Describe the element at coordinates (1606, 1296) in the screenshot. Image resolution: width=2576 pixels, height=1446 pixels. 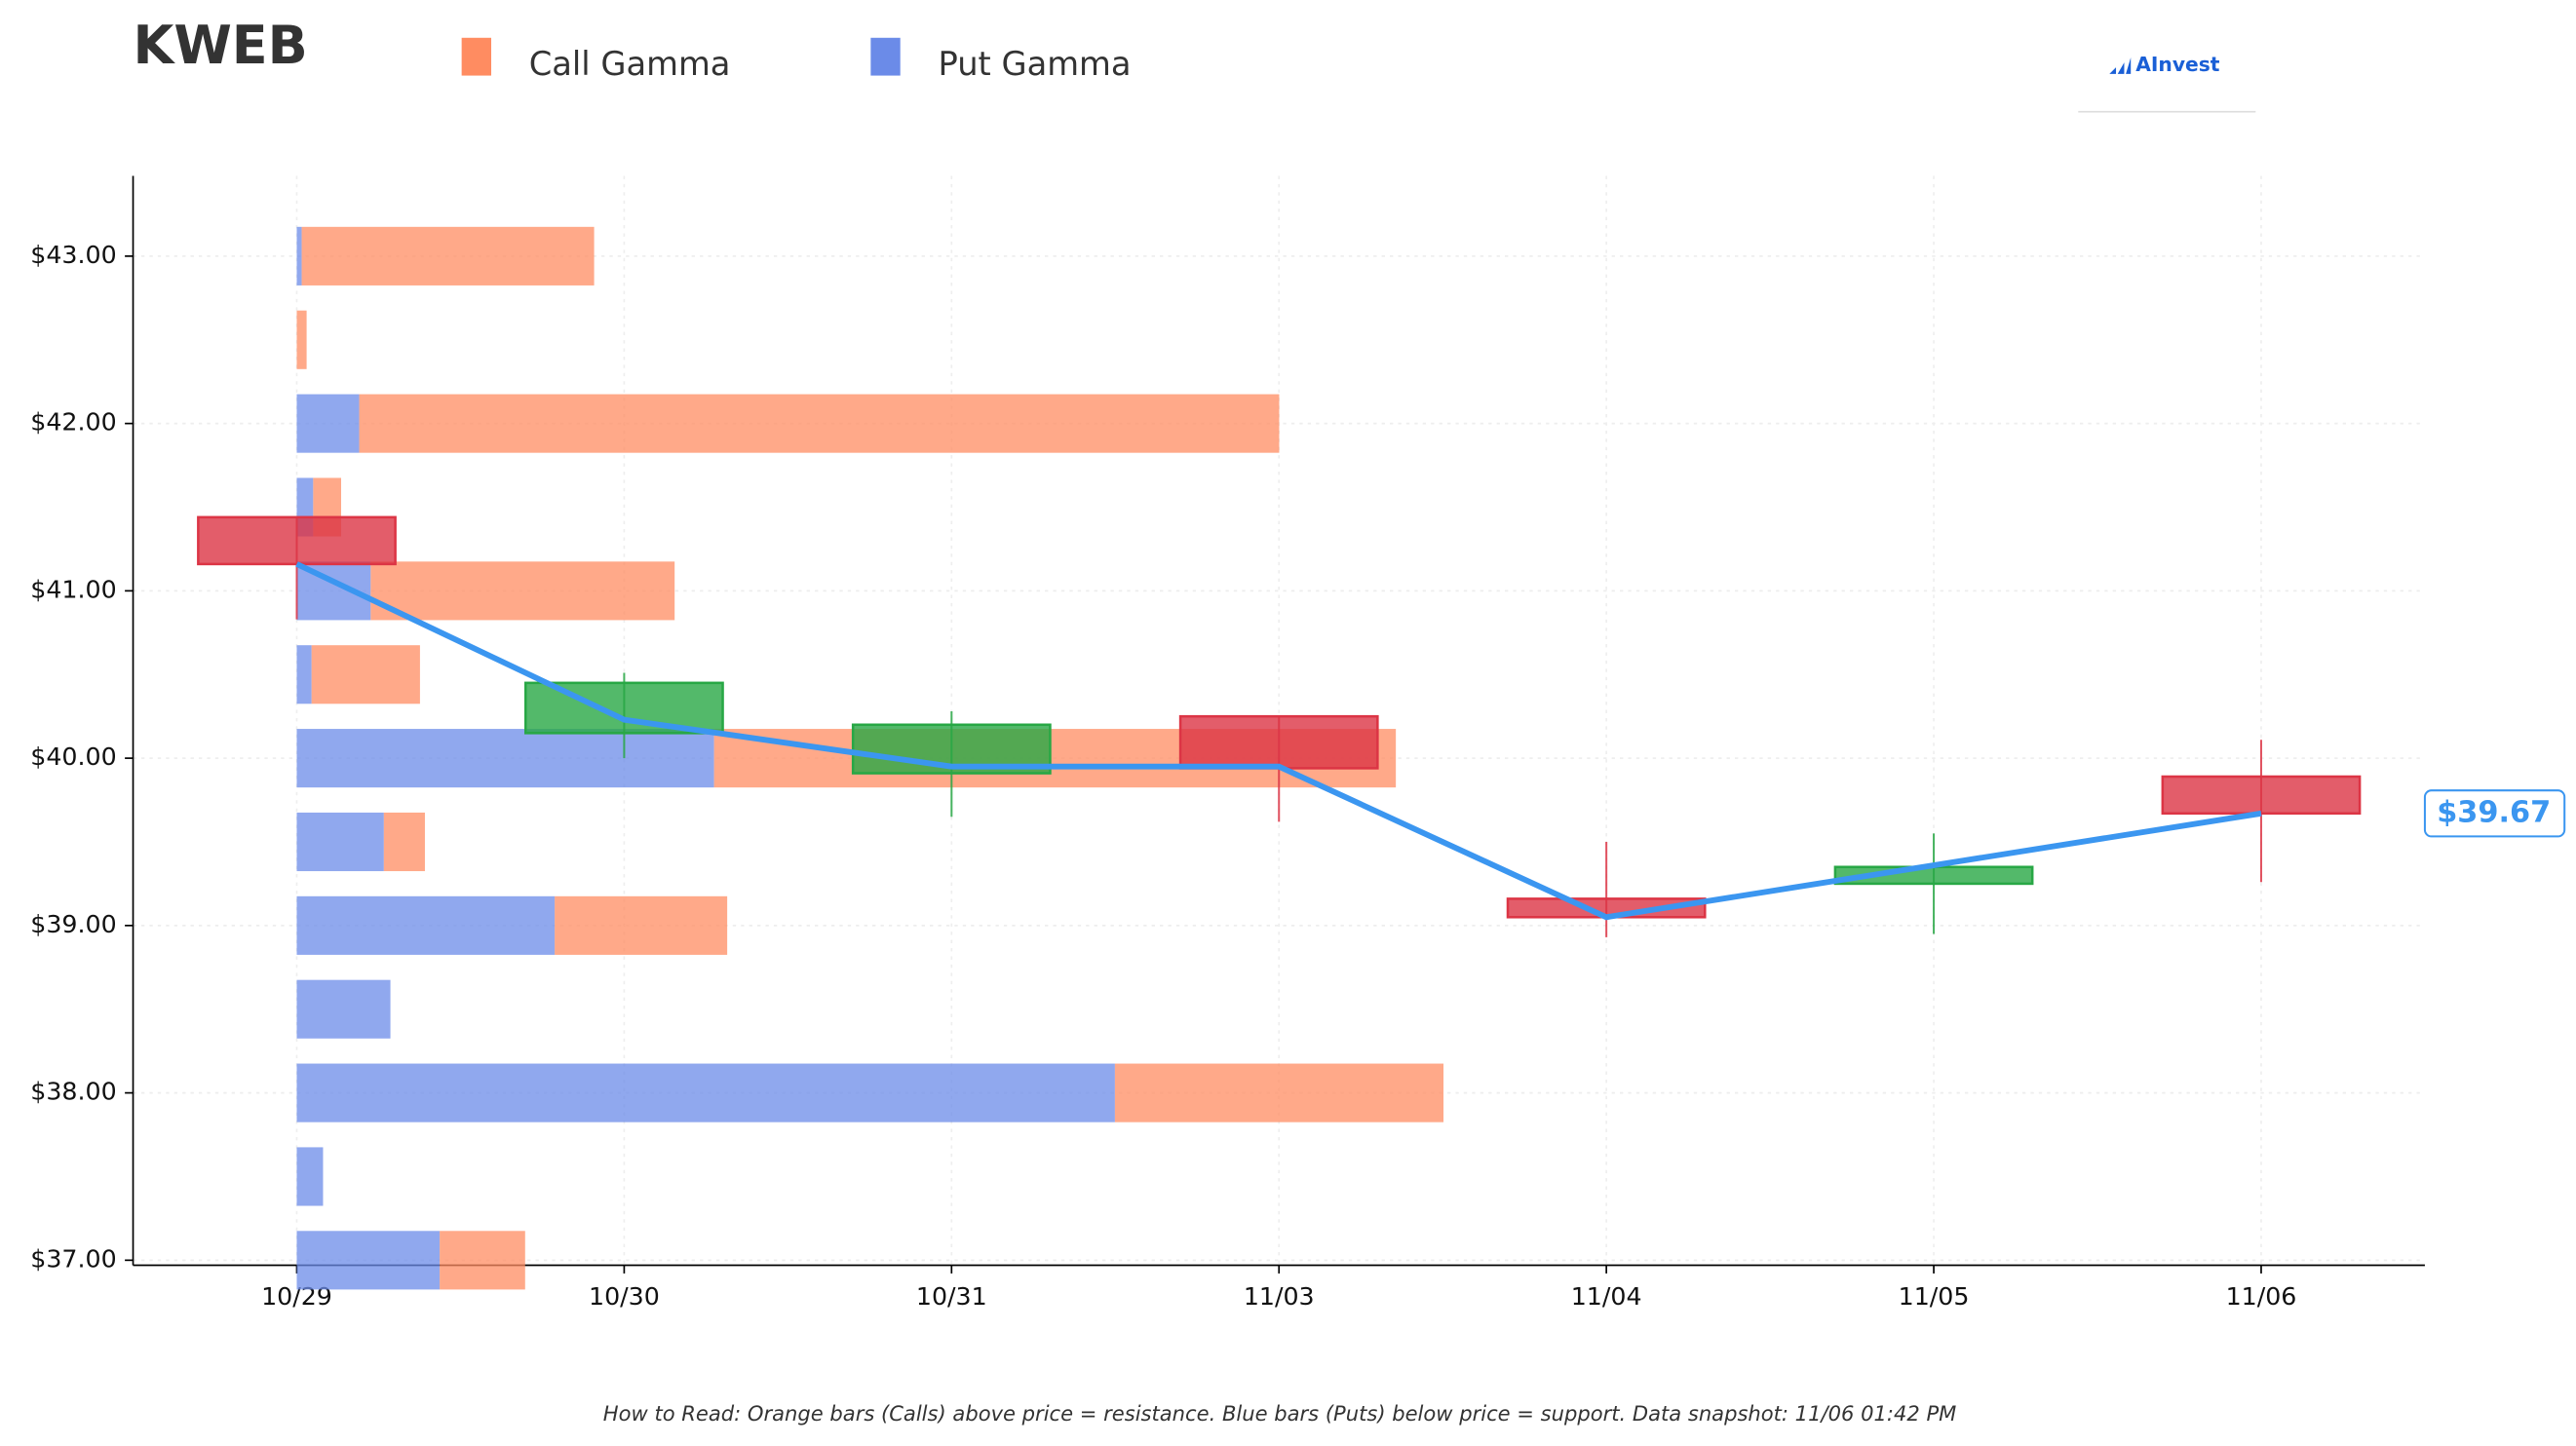
I see `x-tick-label: 11/04` at that location.